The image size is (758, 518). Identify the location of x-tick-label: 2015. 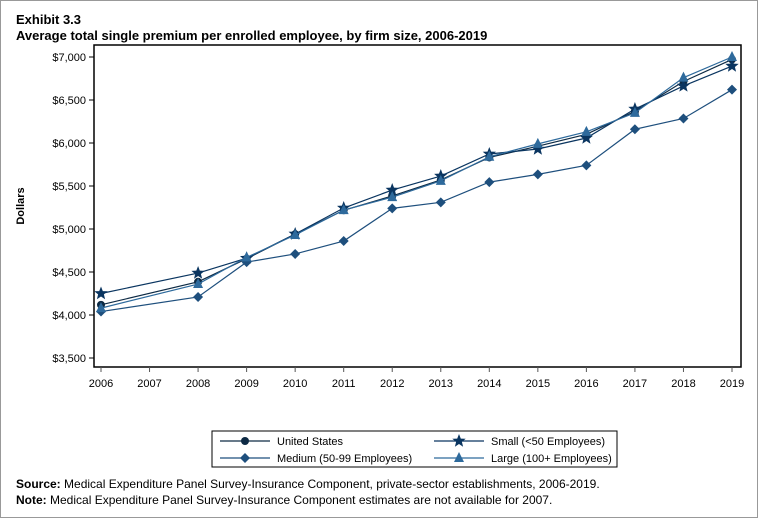
(538, 384).